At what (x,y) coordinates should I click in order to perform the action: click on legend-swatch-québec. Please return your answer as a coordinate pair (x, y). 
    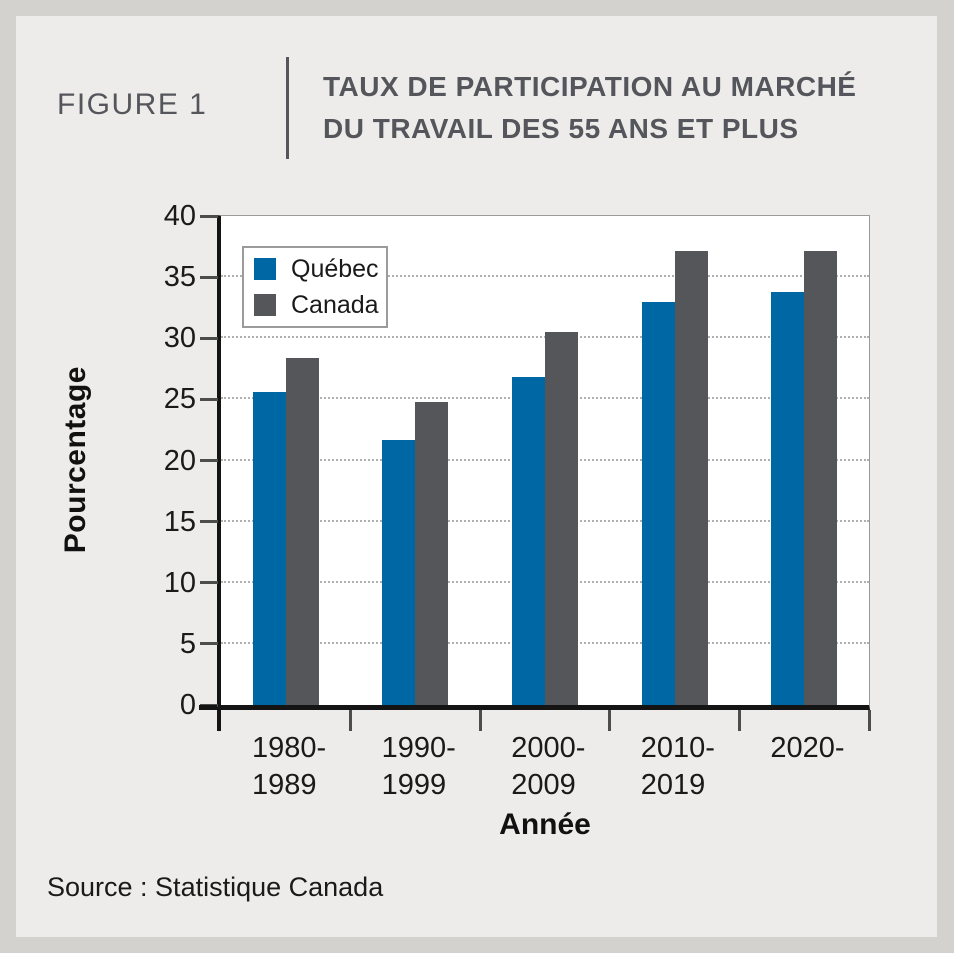
    Looking at the image, I should click on (265, 269).